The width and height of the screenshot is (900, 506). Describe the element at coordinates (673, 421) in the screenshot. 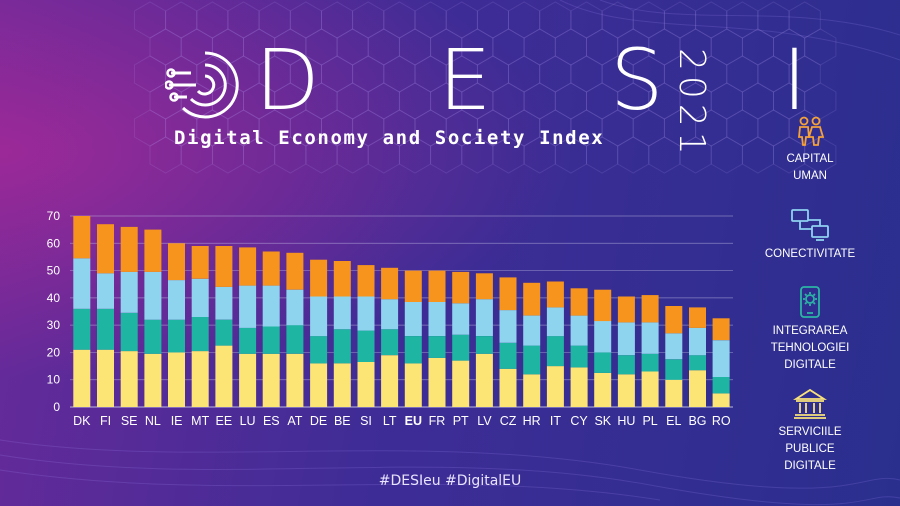

I see `x-tick-label-el: EL` at that location.